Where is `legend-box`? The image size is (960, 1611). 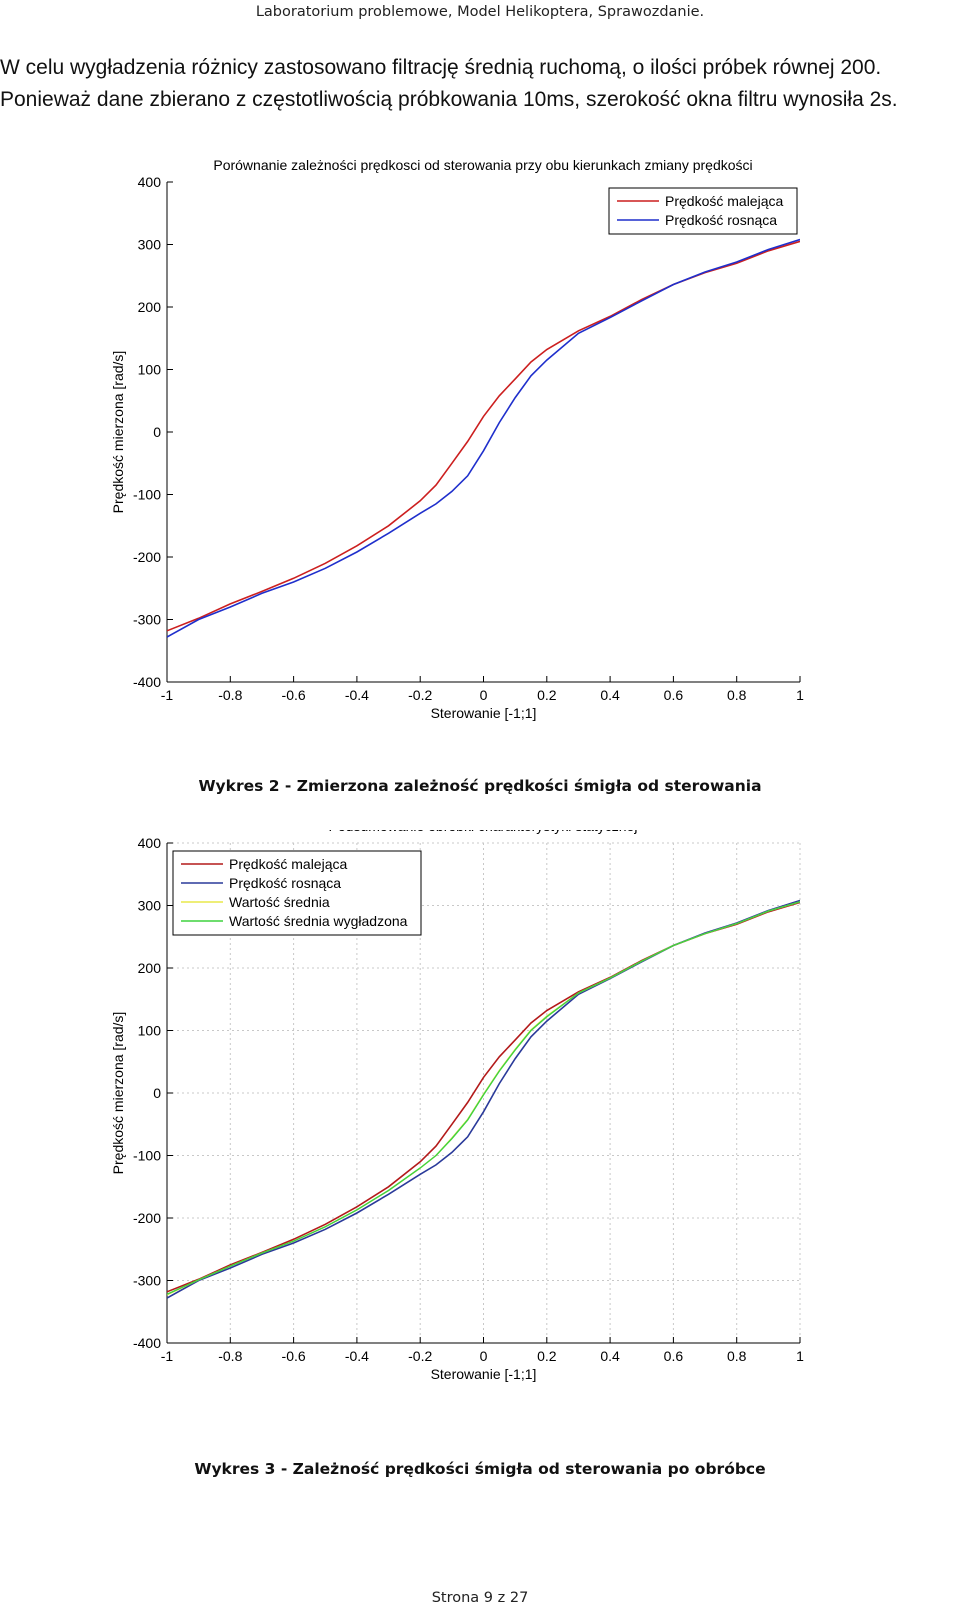
legend-box is located at coordinates (703, 211).